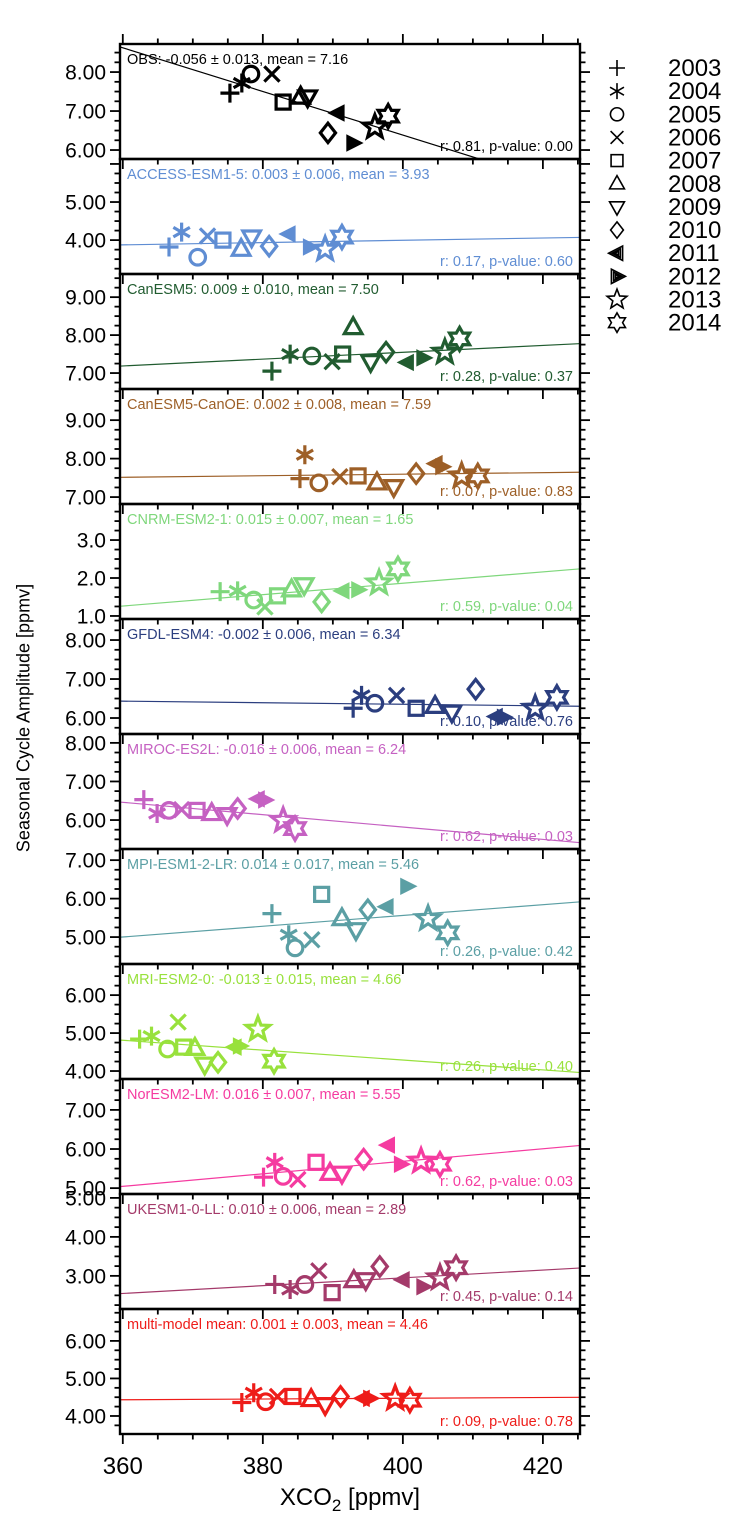 The image size is (753, 1527). I want to click on x-tick-label: 420, so click(543, 1466).